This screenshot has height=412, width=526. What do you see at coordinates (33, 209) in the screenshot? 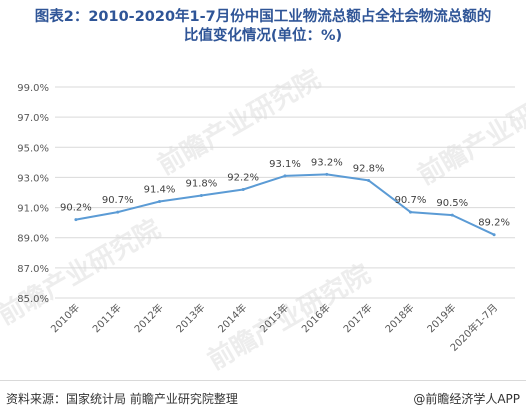
I see `y-tick-label: 91.0%` at bounding box center [33, 209].